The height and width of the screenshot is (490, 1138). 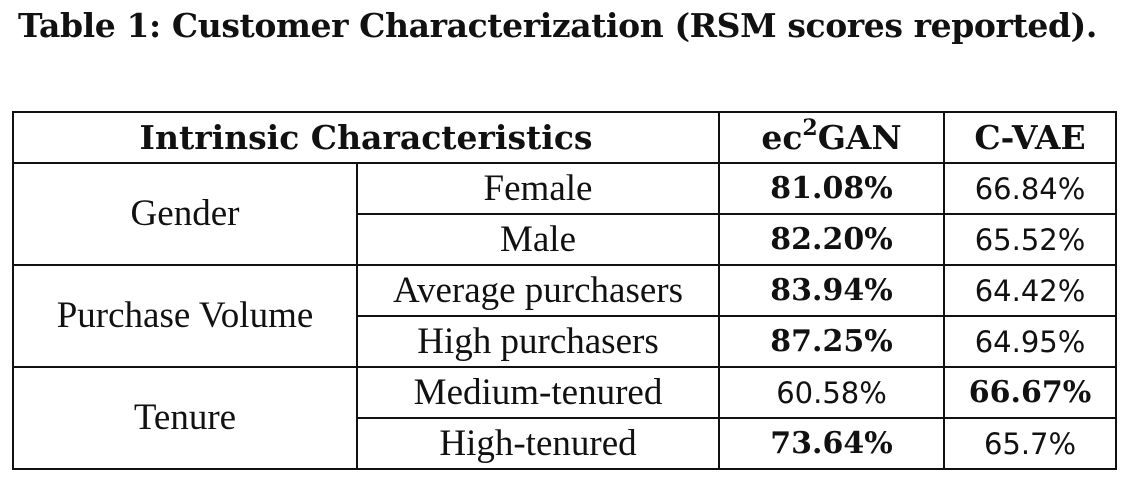 I want to click on header-ec2gan: ec2GAN, so click(x=832, y=137).